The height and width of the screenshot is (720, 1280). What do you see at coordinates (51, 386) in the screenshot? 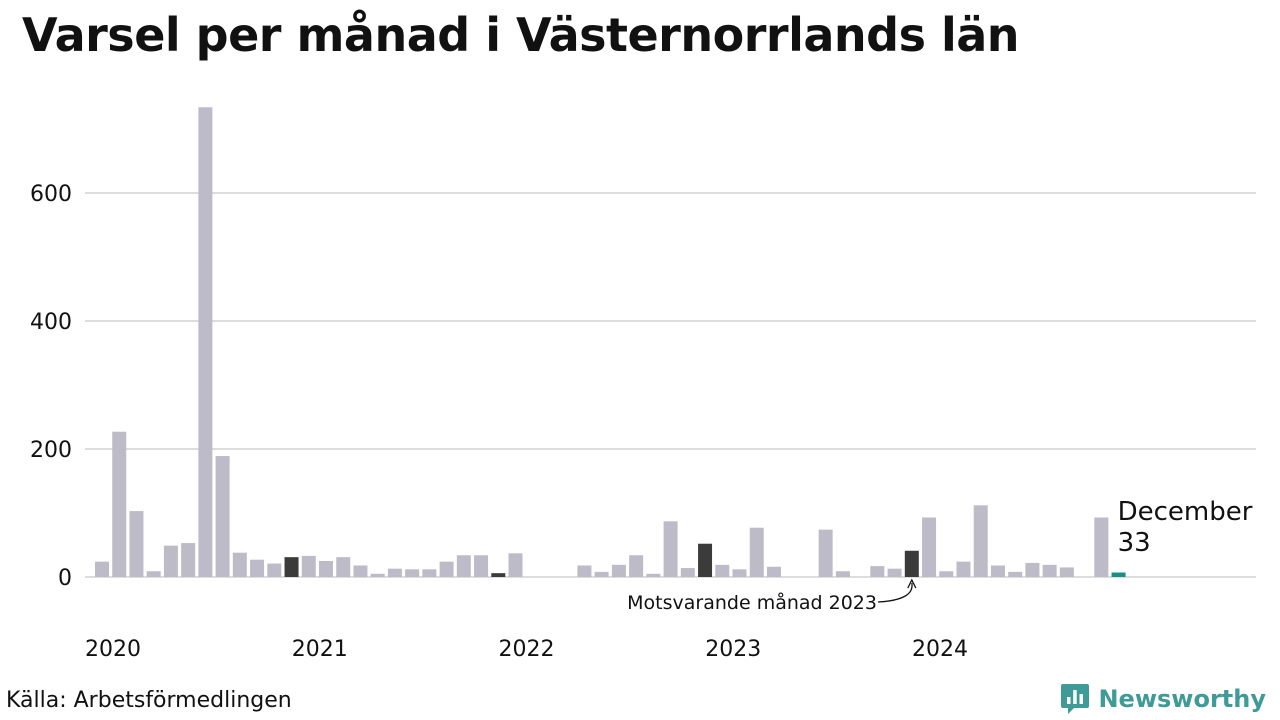
I see `y-axis-labels: 0 200 400 600` at bounding box center [51, 386].